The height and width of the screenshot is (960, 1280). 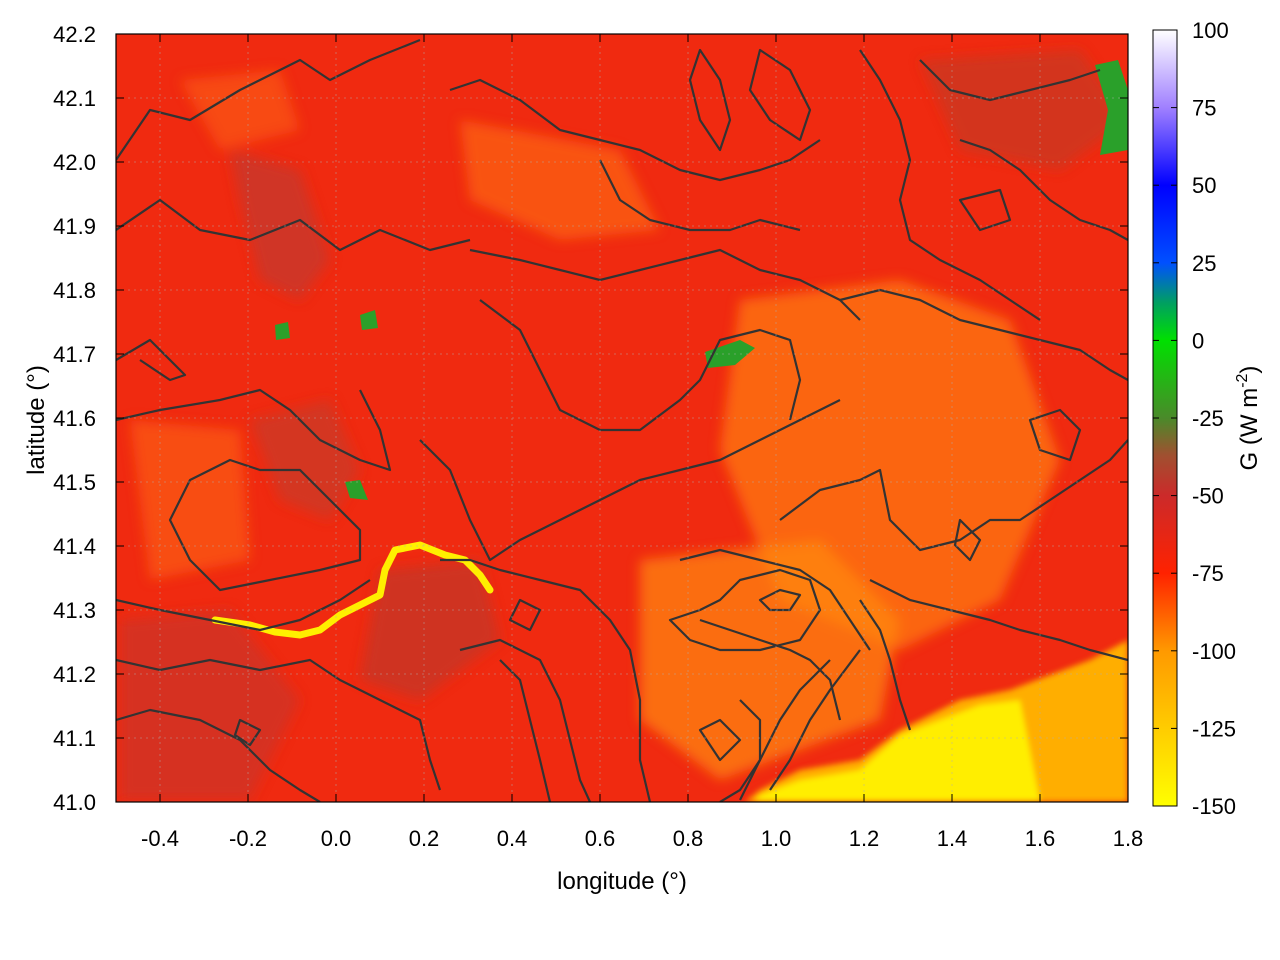 What do you see at coordinates (74, 546) in the screenshot?
I see `y-tick-label: 41.4` at bounding box center [74, 546].